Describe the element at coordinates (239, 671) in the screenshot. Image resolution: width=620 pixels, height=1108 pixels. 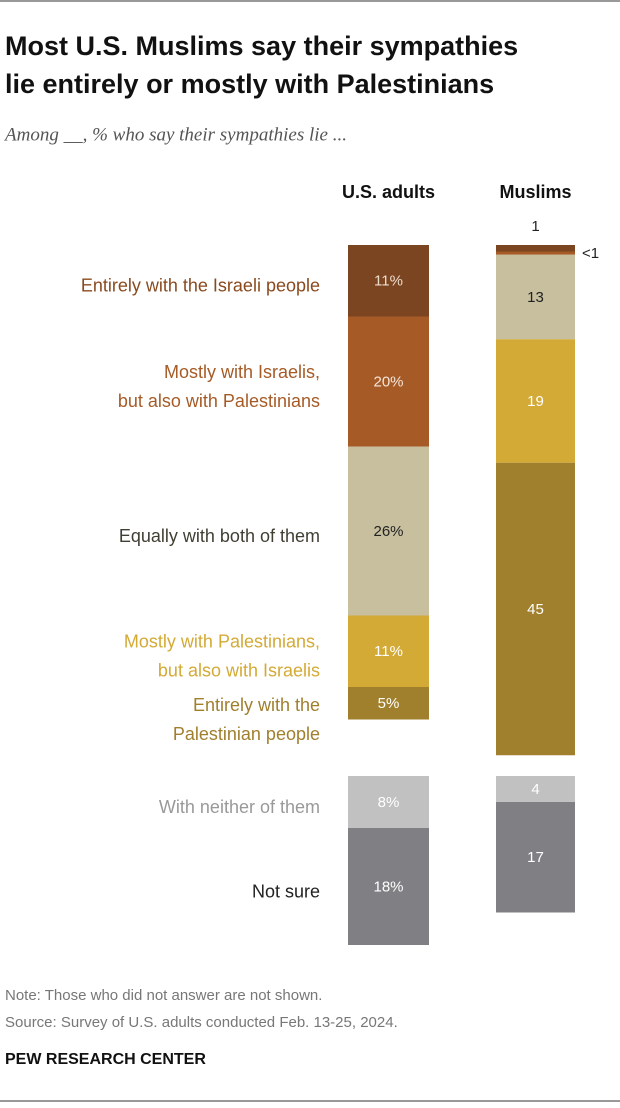
I see `category-label: but also with Israelis` at that location.